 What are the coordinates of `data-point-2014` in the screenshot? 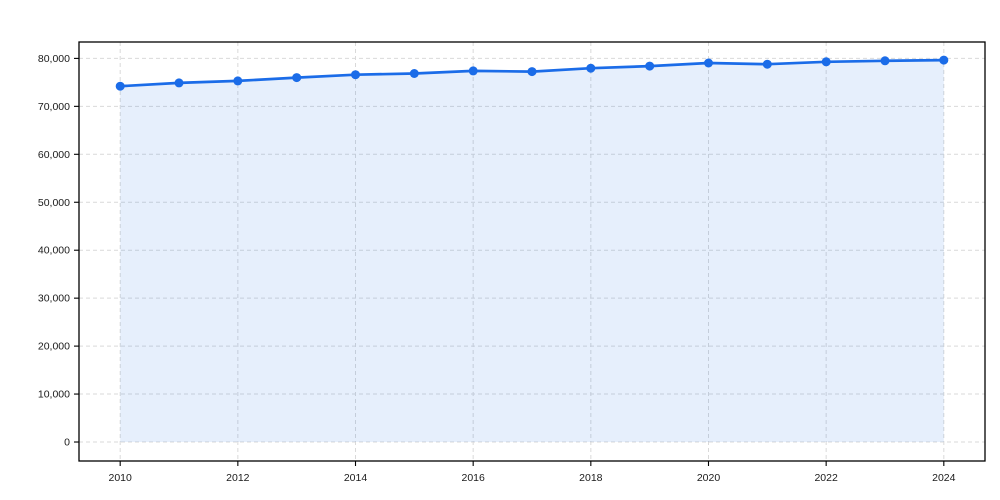 It's located at (355, 75).